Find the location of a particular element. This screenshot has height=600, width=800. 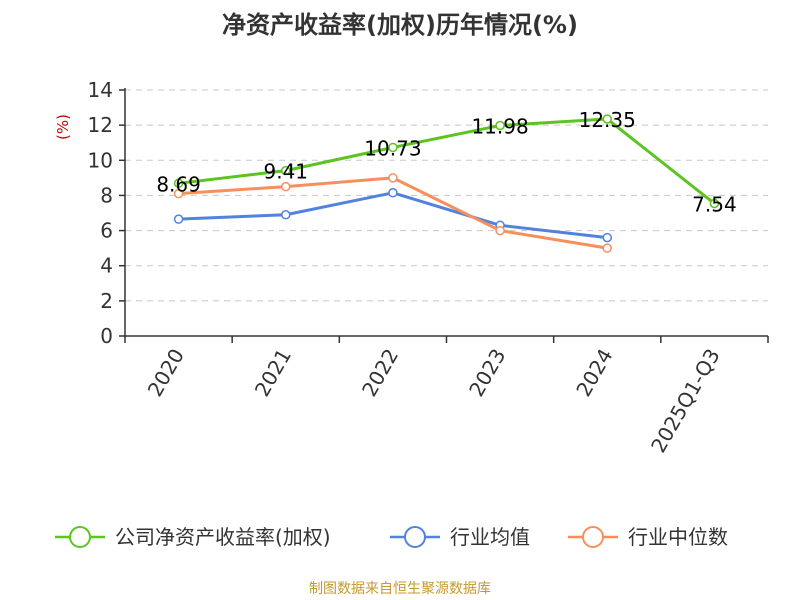

data-label-0: 8.69 is located at coordinates (178, 184).